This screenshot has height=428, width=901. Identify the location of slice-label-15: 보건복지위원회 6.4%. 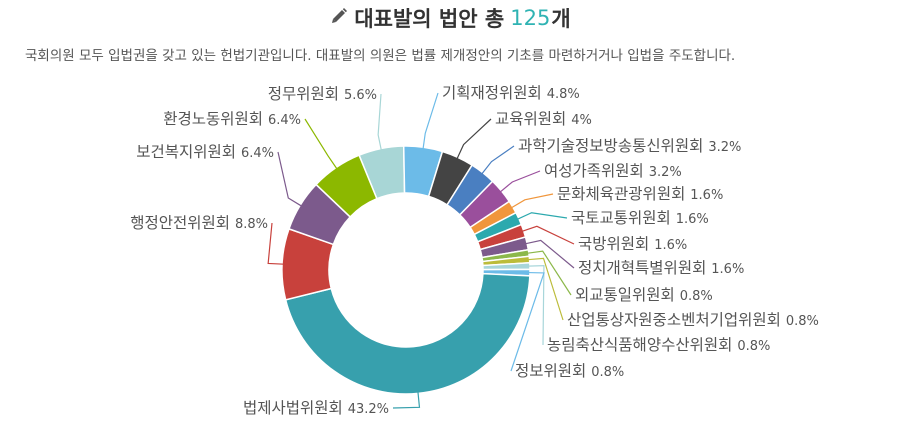
(205, 152).